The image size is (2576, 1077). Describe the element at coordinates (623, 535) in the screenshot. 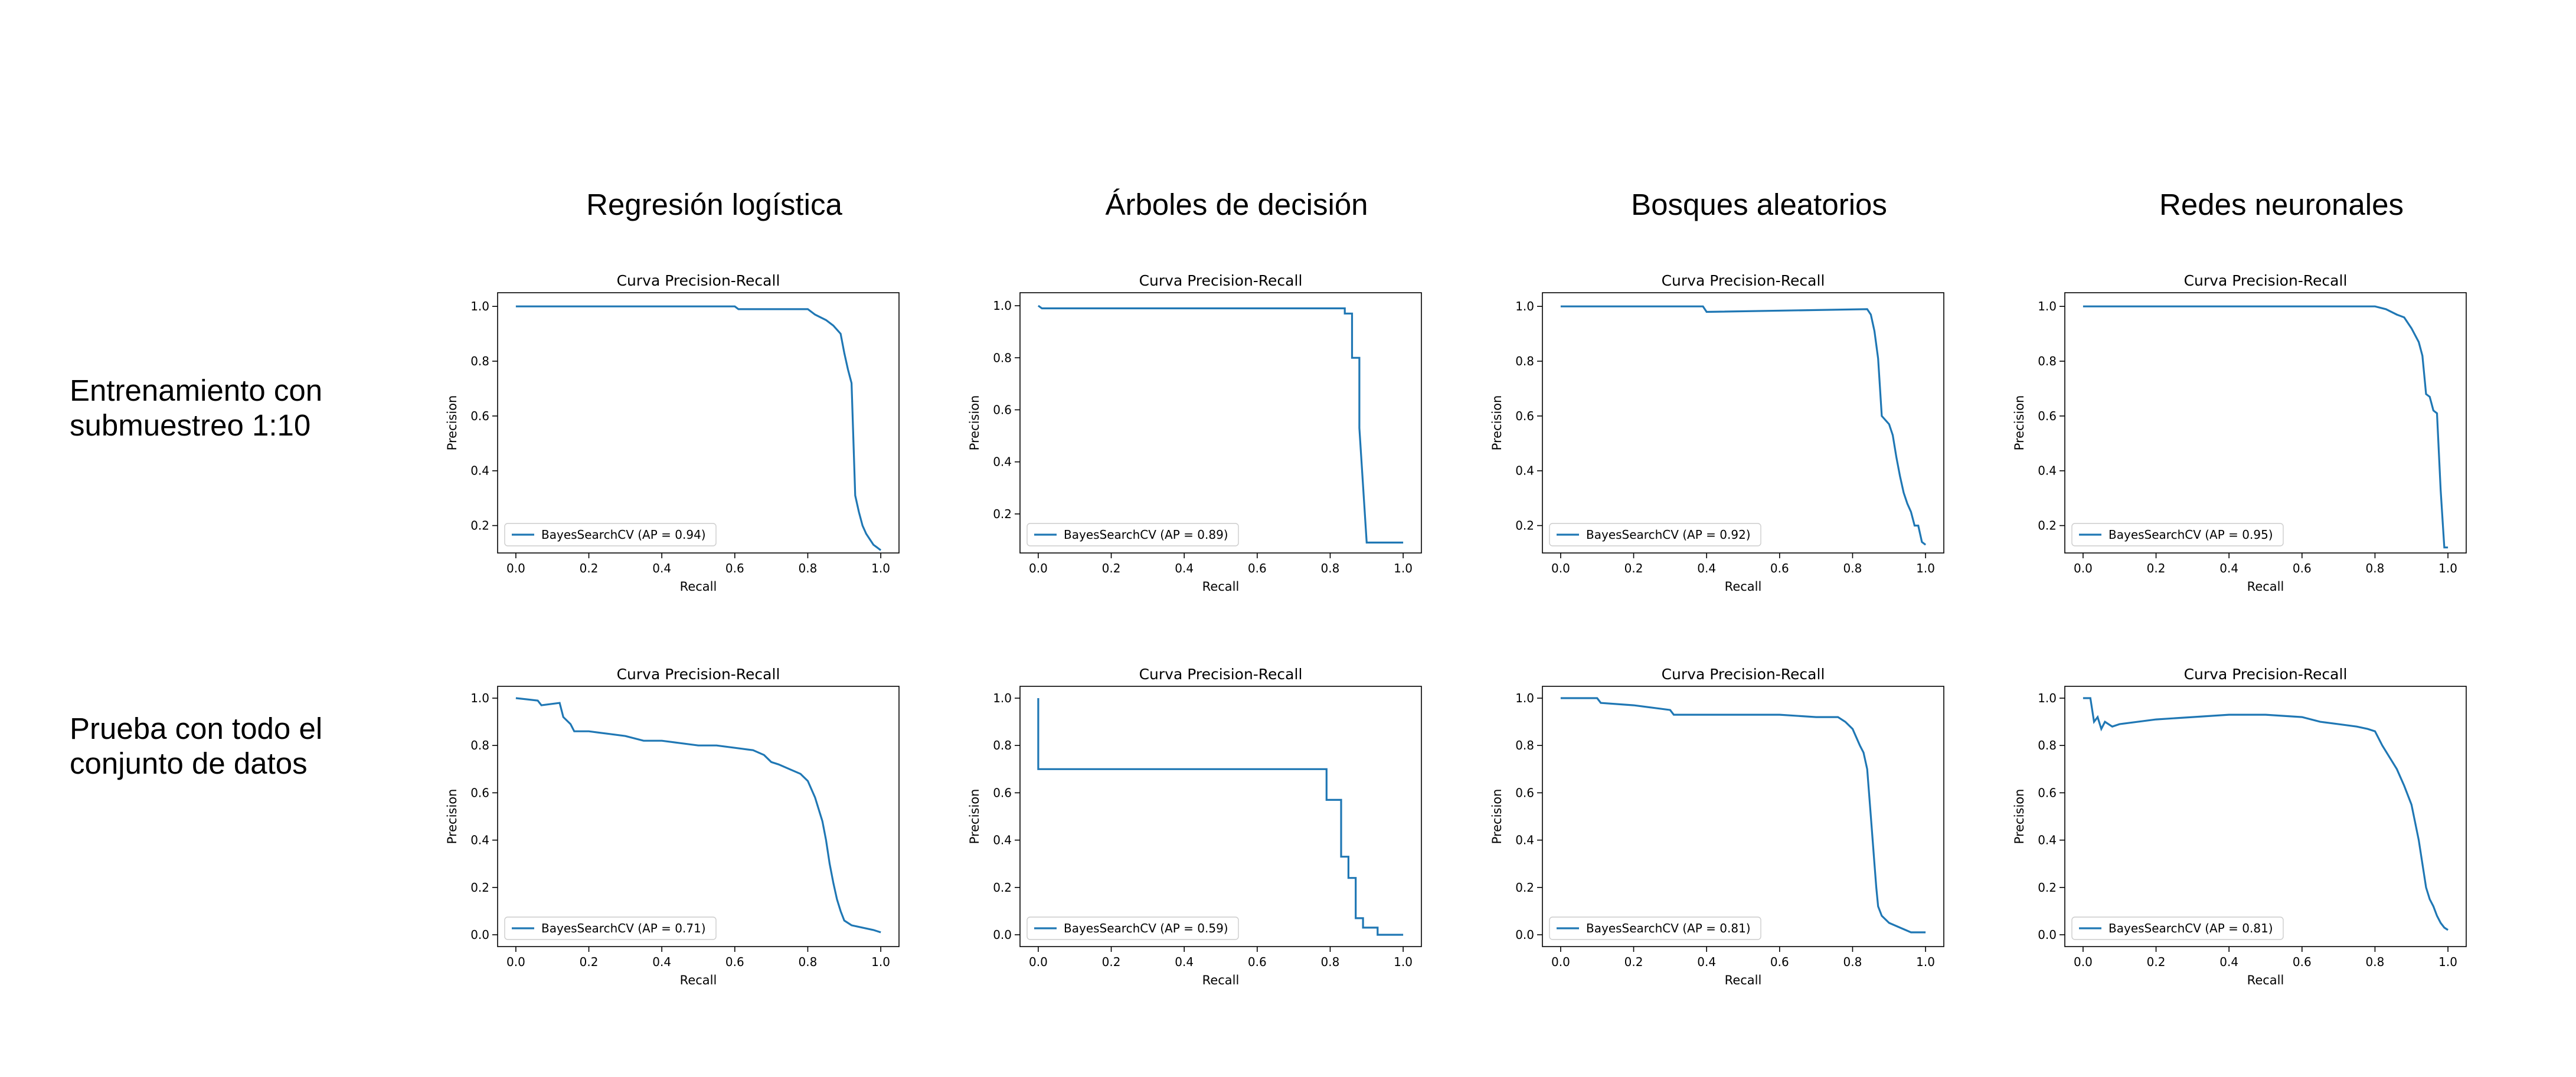

I see `legend-label: BayesSearchCV (AP = 0.94)` at that location.